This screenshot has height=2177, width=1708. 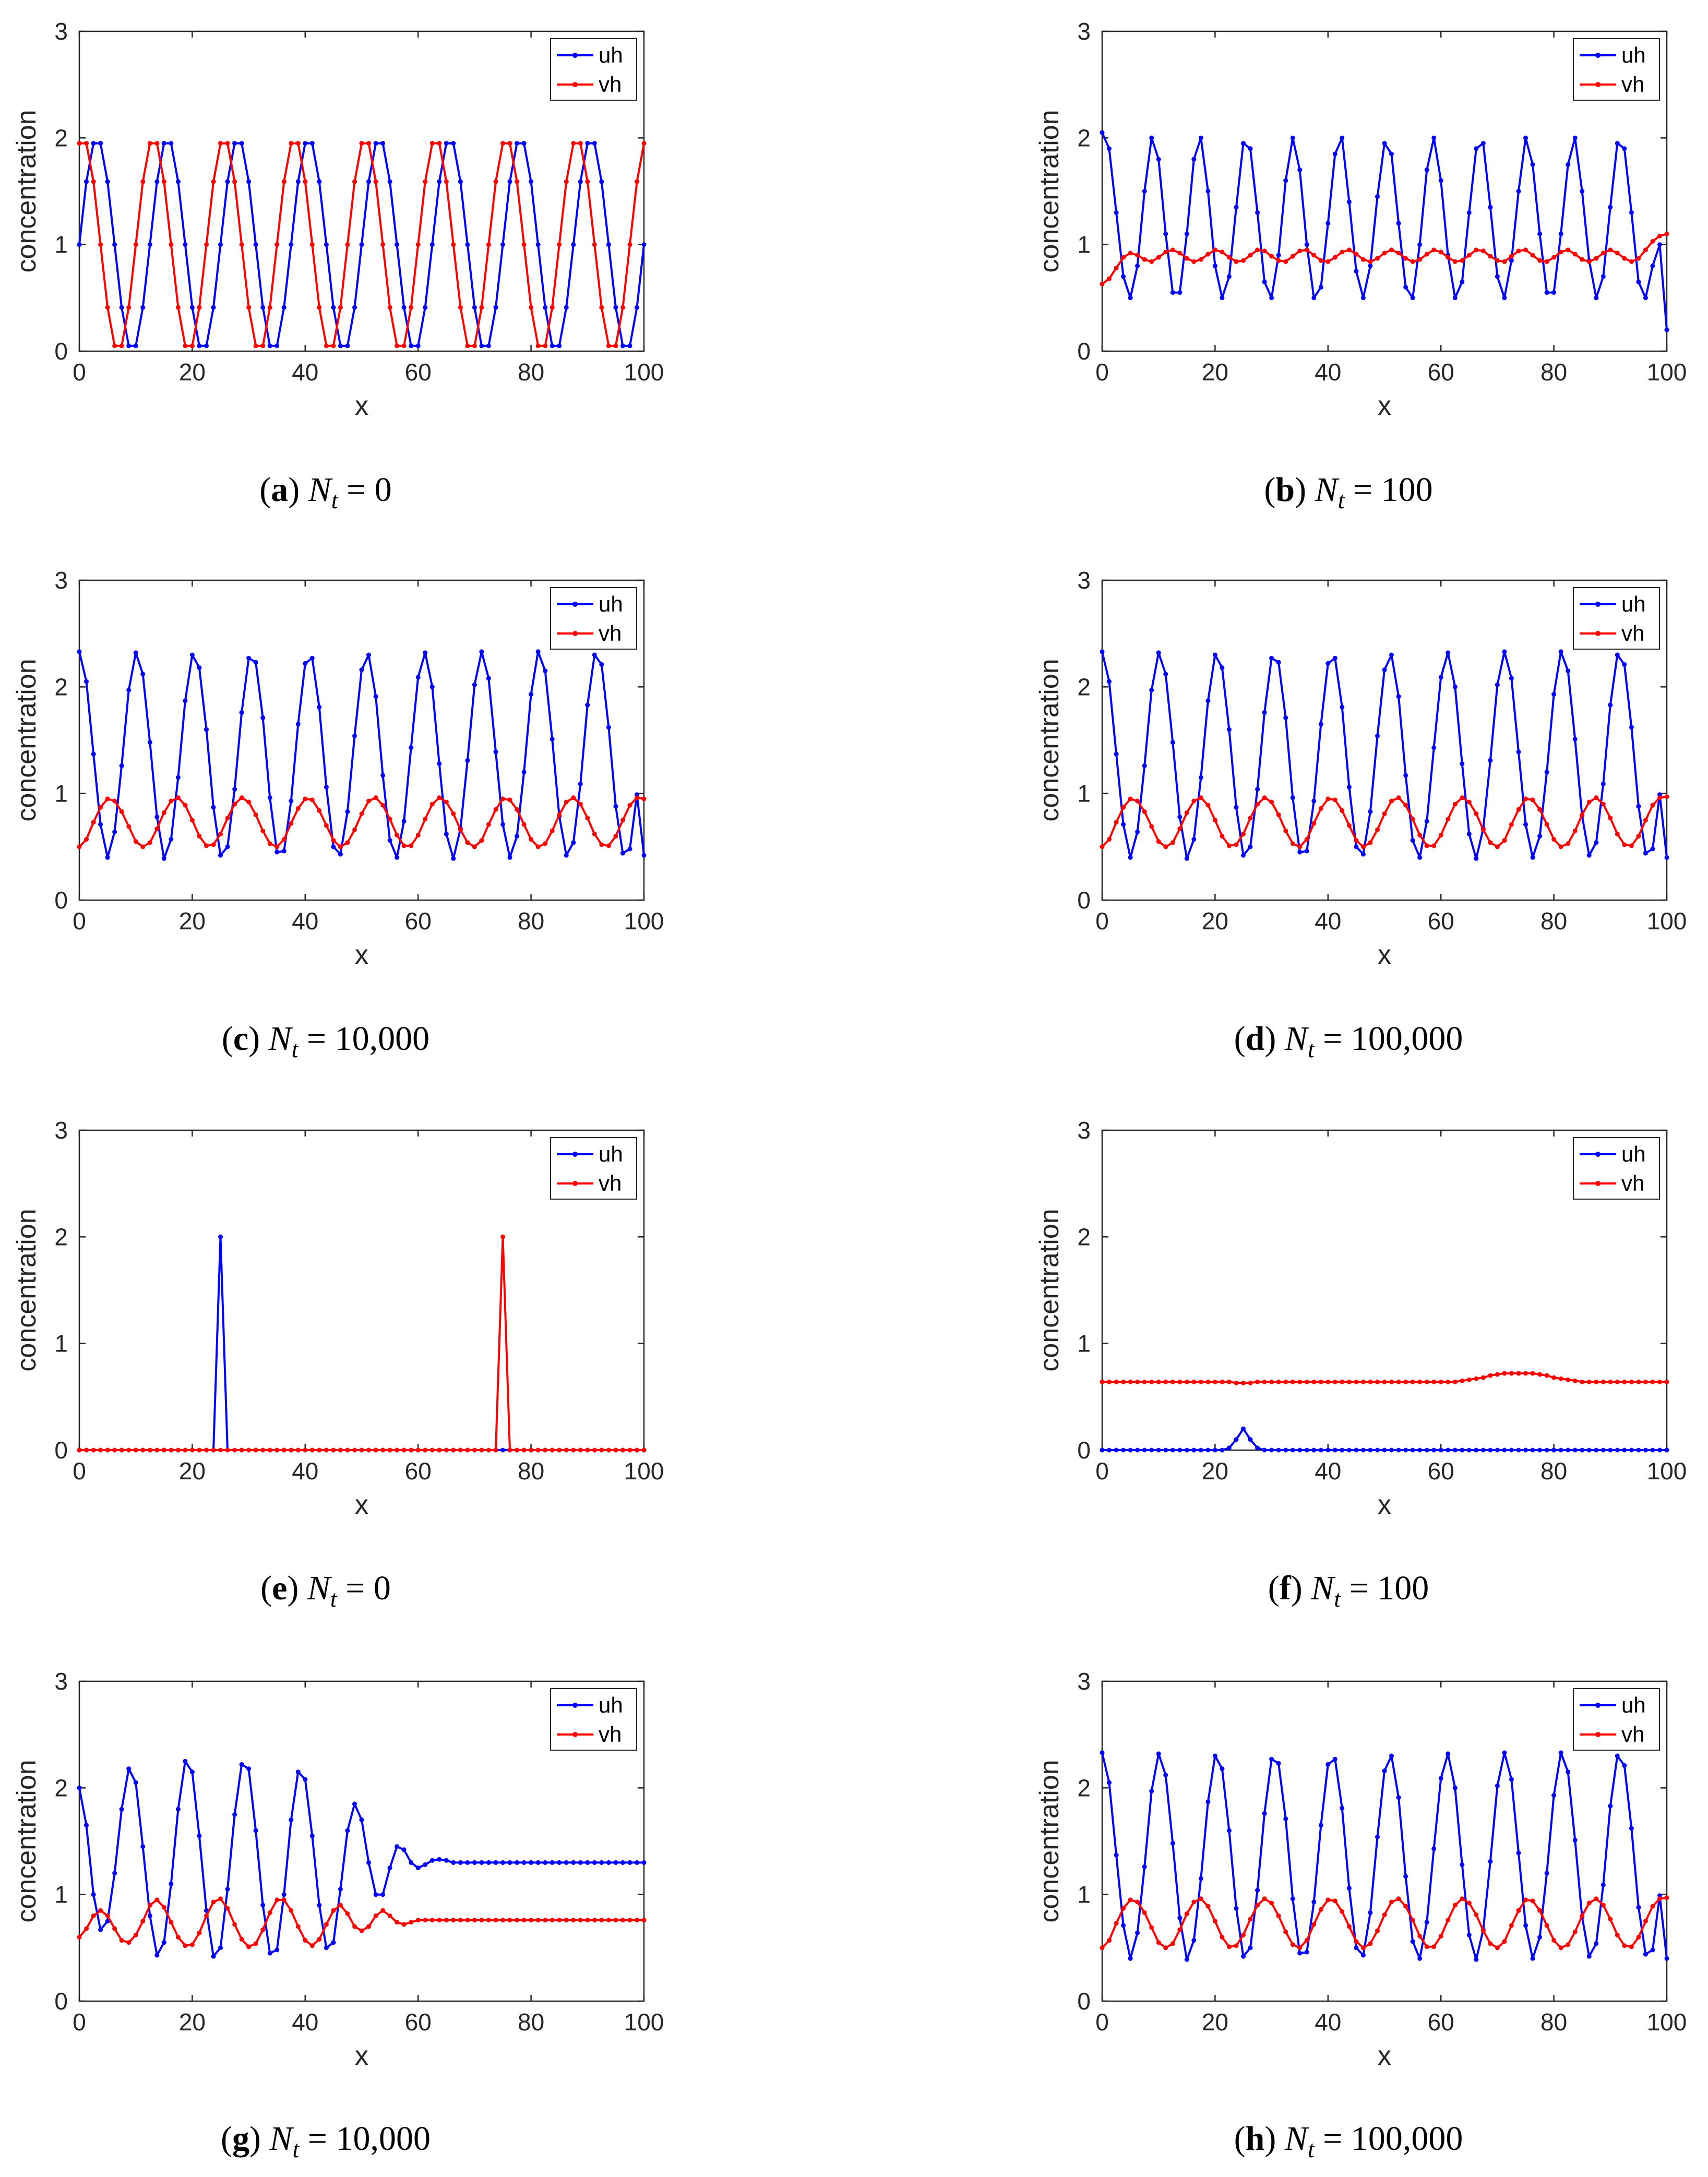 I want to click on x-axis-label: x, so click(x=361, y=1505).